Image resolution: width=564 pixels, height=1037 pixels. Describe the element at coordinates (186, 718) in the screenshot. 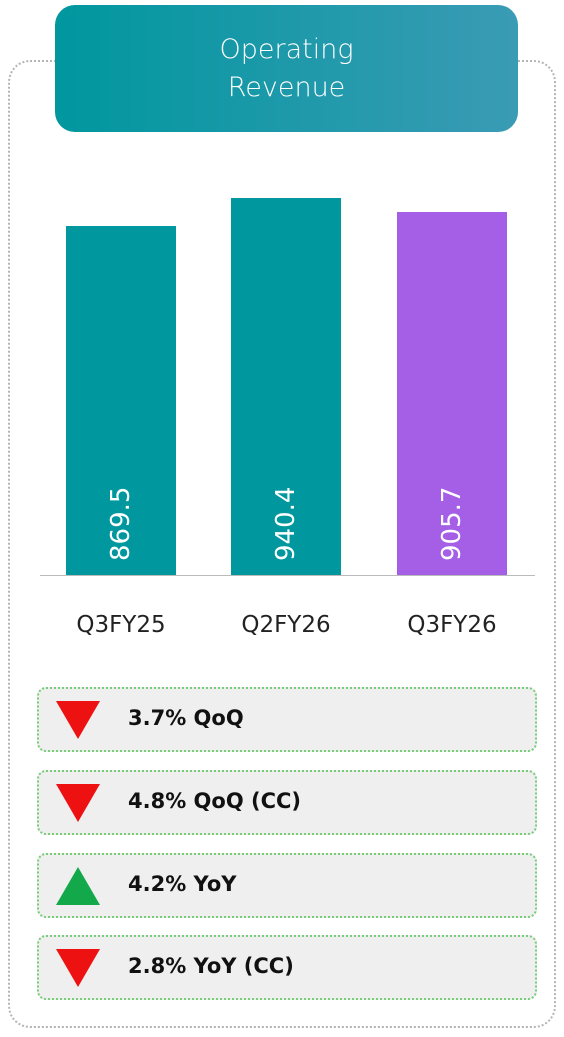

I see `indicator-text: 3.7% QoQ` at that location.